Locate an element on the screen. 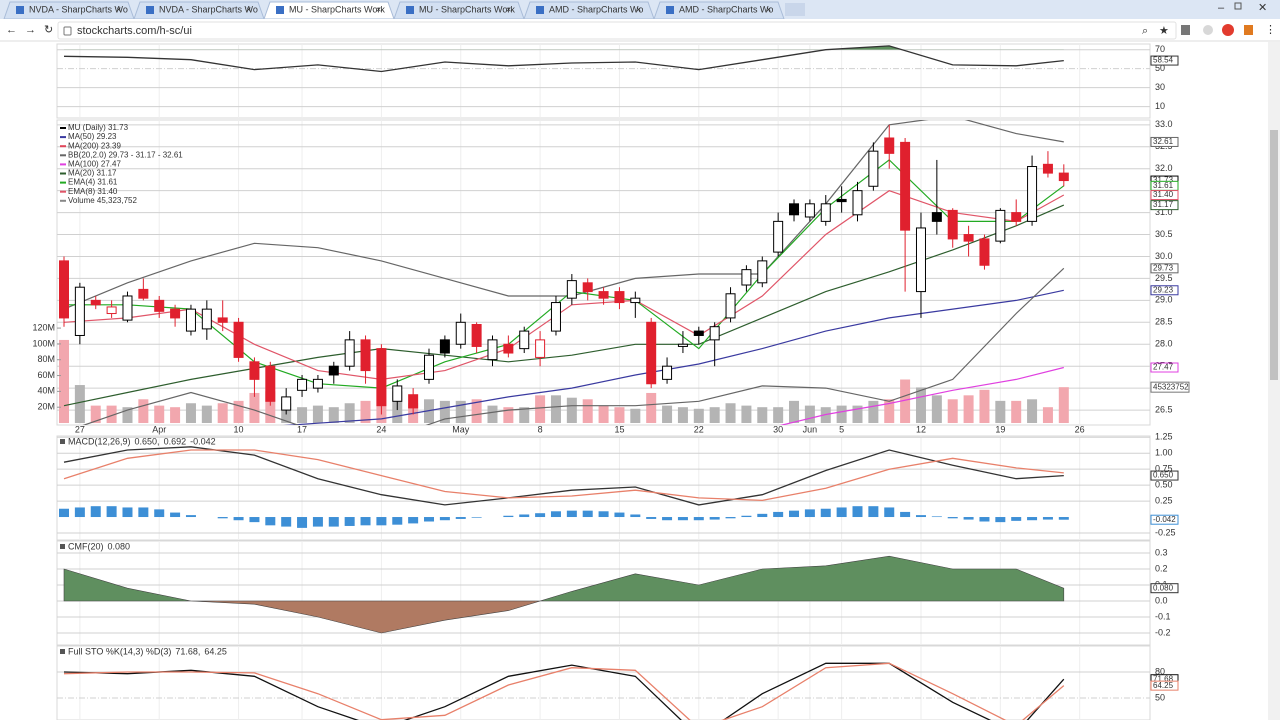 The height and width of the screenshot is (725, 1280). x-tick-label: 15 is located at coordinates (619, 429).